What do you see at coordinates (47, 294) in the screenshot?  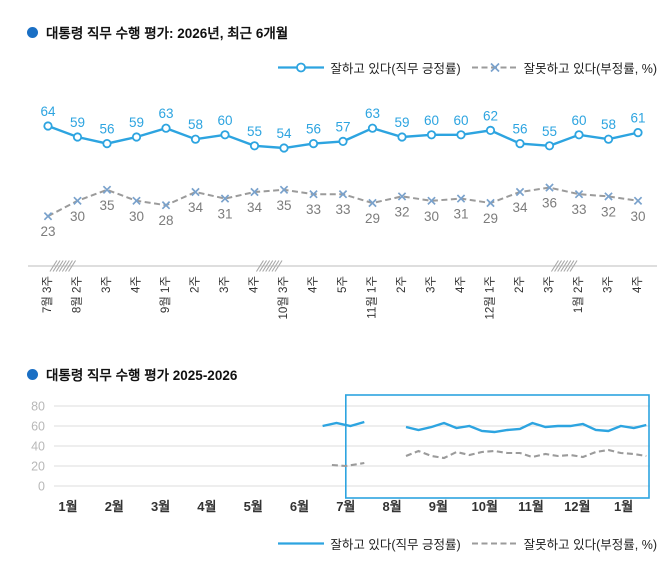 I see `svg-text: 7월 3주` at bounding box center [47, 294].